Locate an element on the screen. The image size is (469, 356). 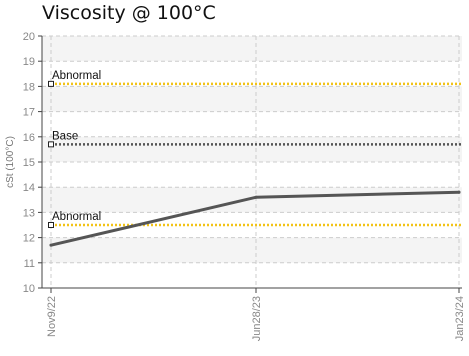
x-tick-label: Nov9/22 is located at coordinates (52, 316).